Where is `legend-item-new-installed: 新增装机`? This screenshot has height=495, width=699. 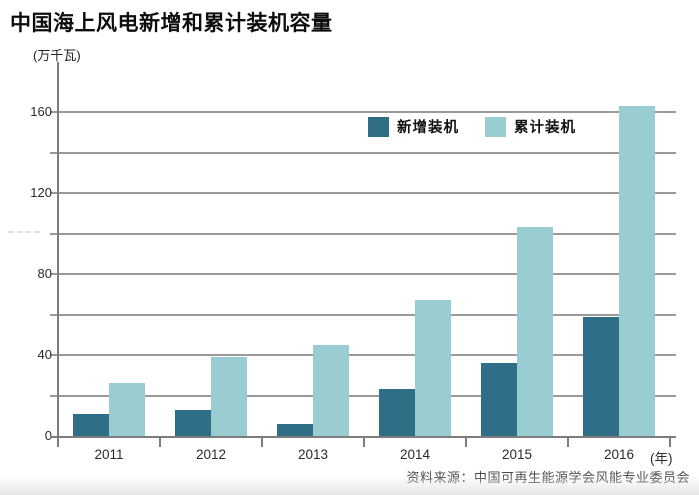
legend-item-new-installed: 新增装机 is located at coordinates (413, 126).